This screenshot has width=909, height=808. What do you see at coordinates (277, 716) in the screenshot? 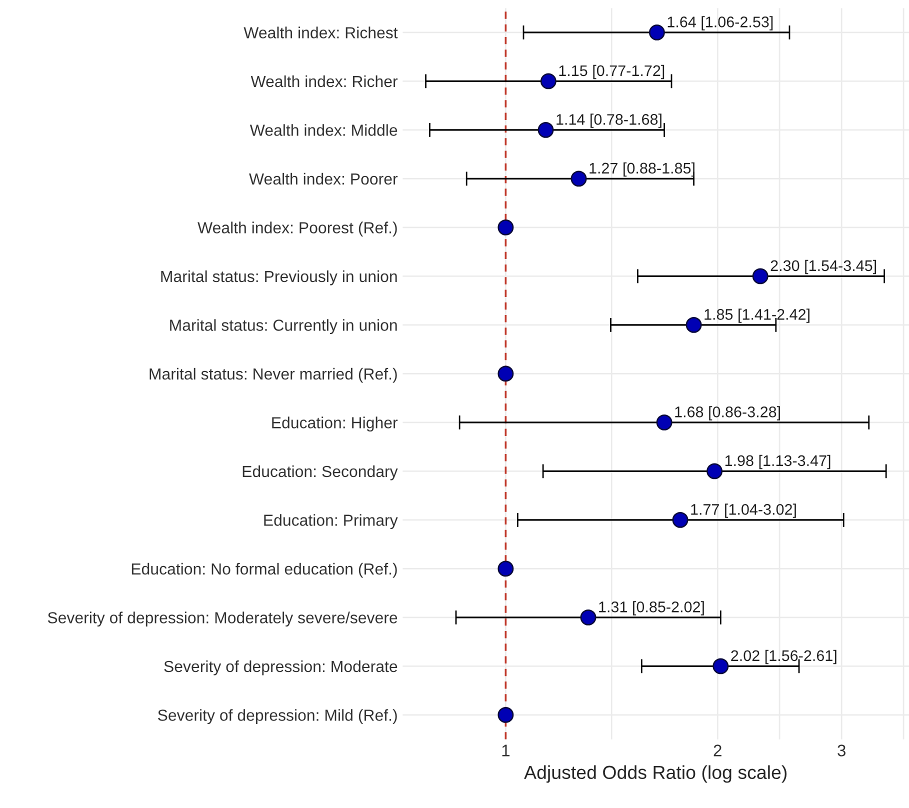
I see `y-tick-label: Severity of depression: Mild (Ref.)` at bounding box center [277, 716].